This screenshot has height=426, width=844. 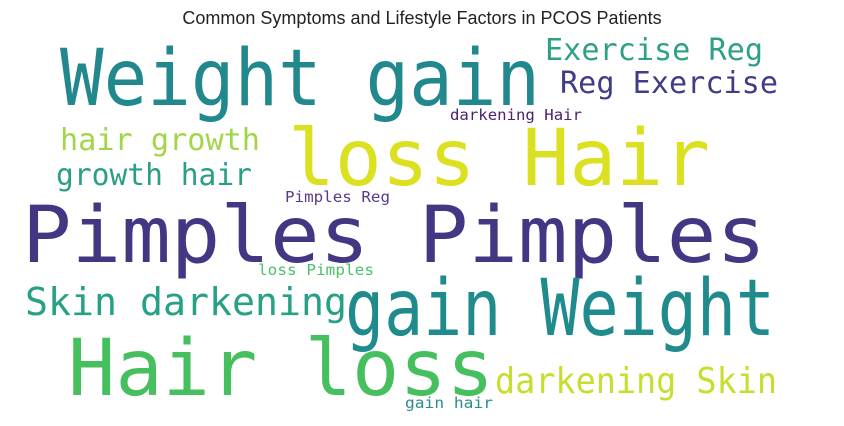 I want to click on cloud-word: gain Weight, so click(x=560, y=309).